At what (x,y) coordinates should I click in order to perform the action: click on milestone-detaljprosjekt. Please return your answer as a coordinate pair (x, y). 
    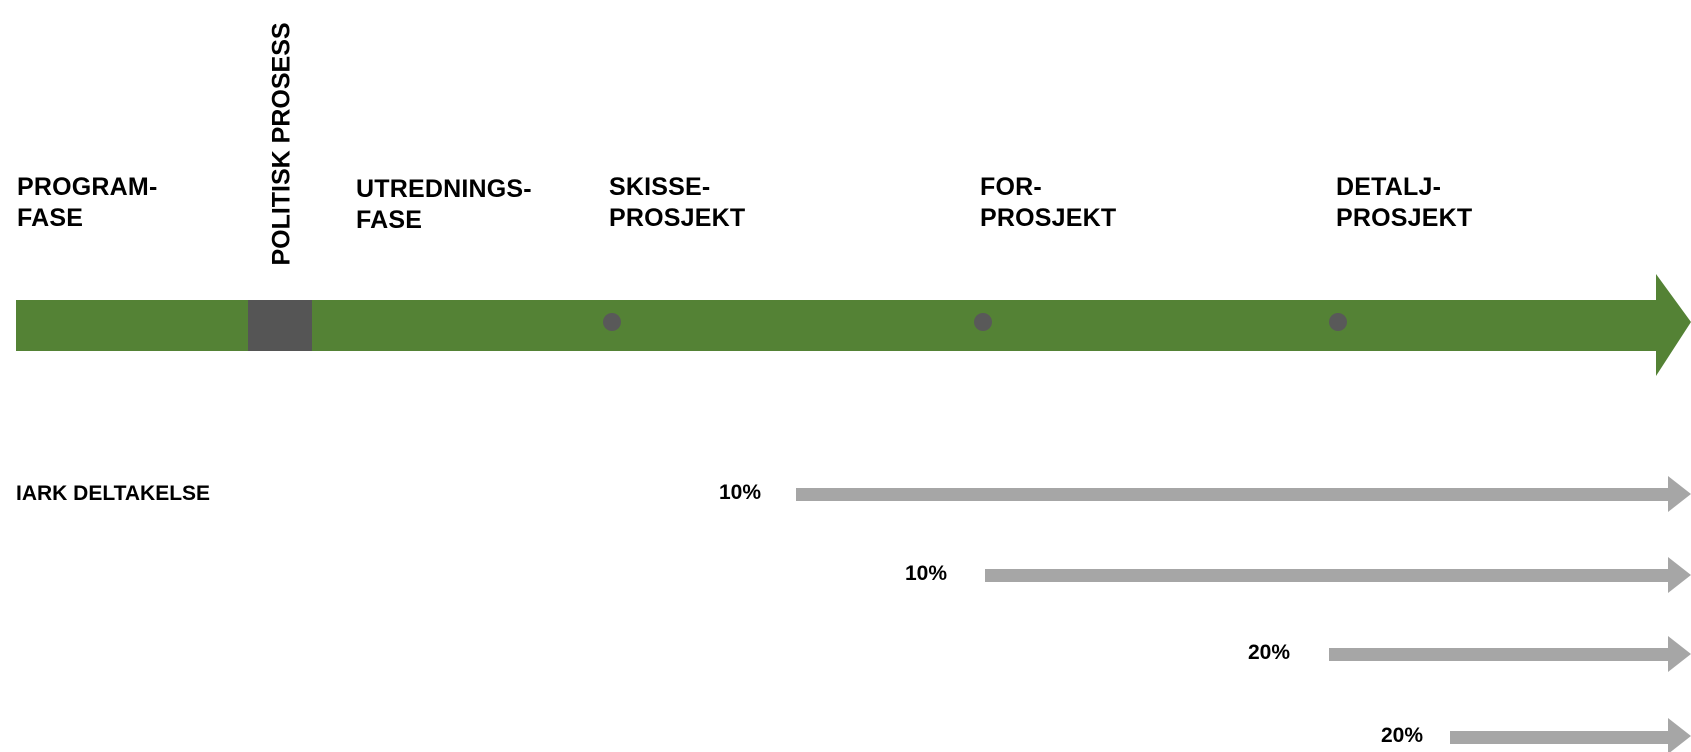
    Looking at the image, I should click on (1338, 322).